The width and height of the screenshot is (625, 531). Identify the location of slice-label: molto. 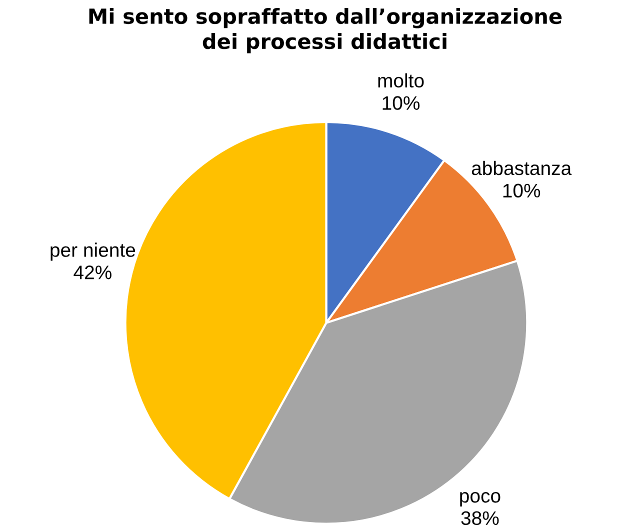
(401, 80).